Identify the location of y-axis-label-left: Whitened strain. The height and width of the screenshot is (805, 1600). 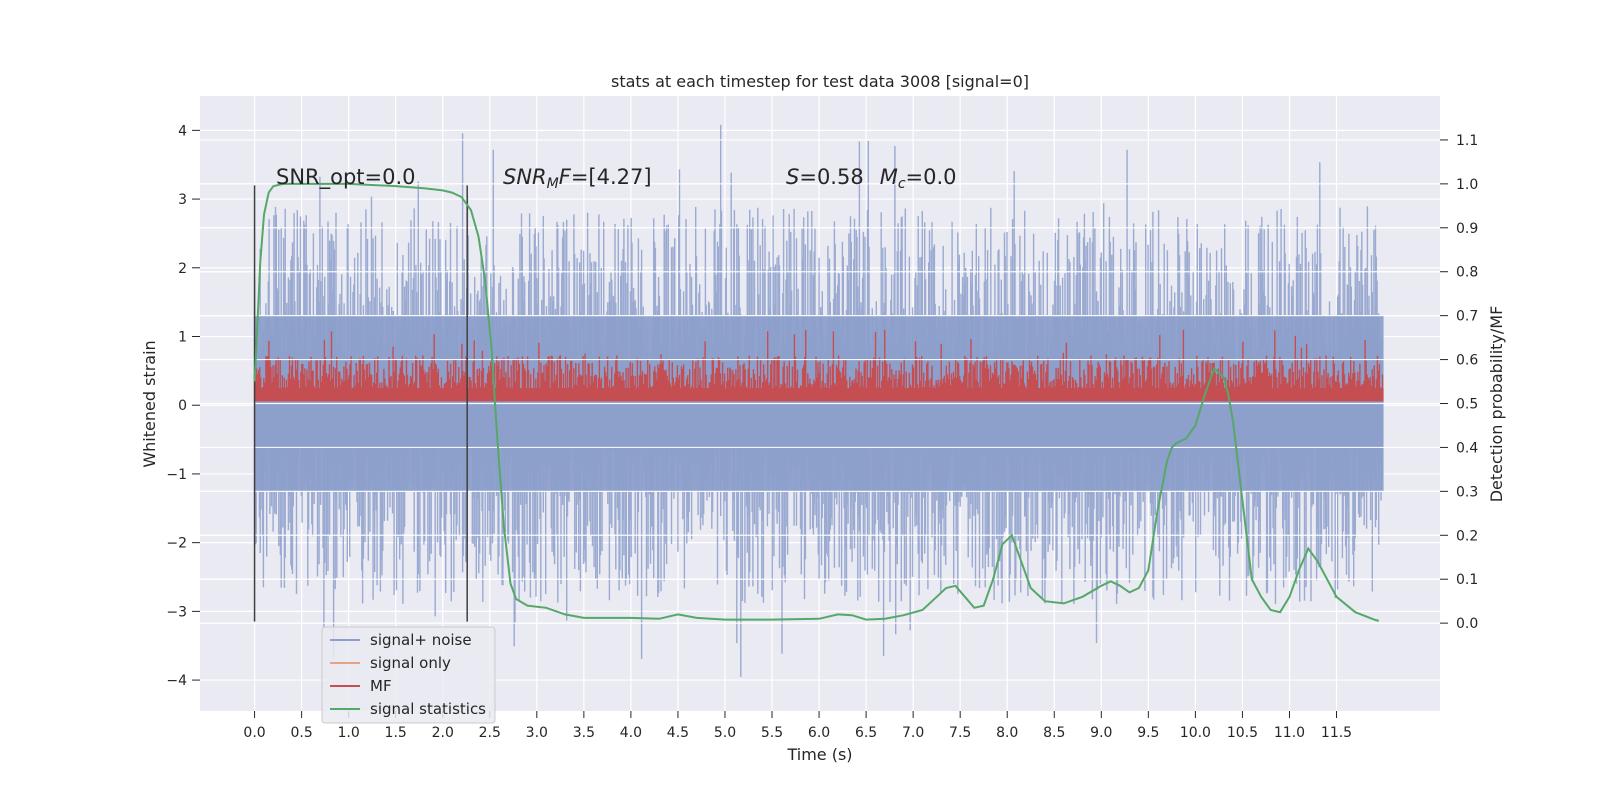
(149, 403).